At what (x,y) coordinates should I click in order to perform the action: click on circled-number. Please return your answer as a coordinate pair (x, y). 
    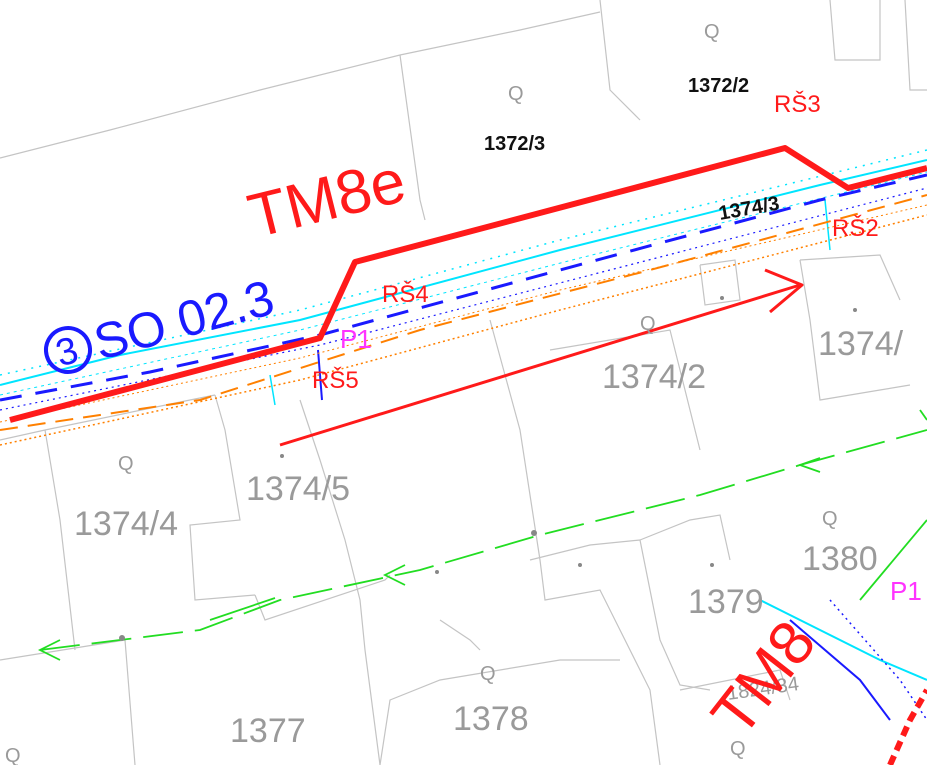
    Looking at the image, I should click on (68, 350).